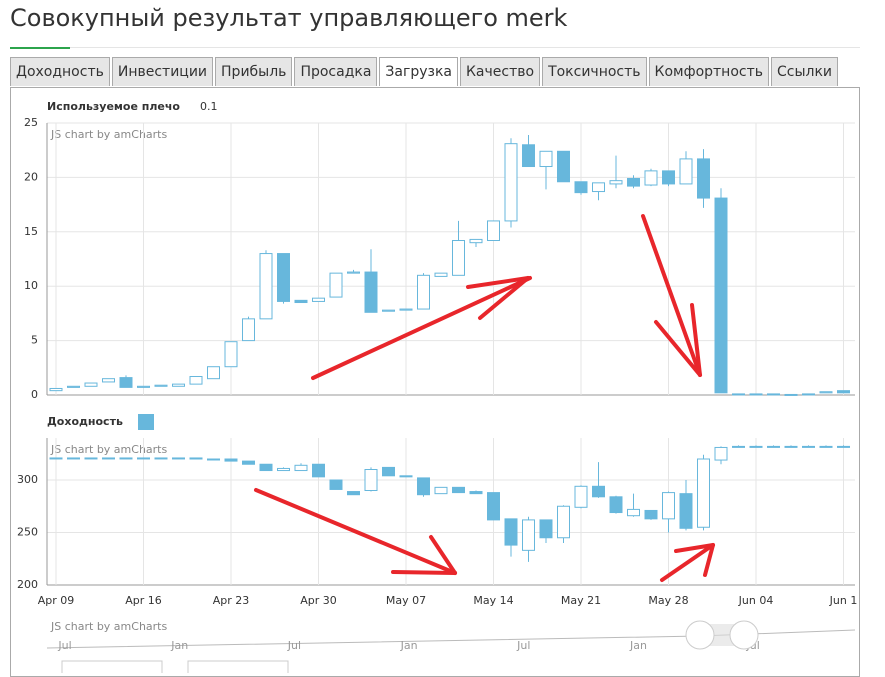 The height and width of the screenshot is (677, 885). I want to click on x-tick-label: May 21, so click(581, 600).